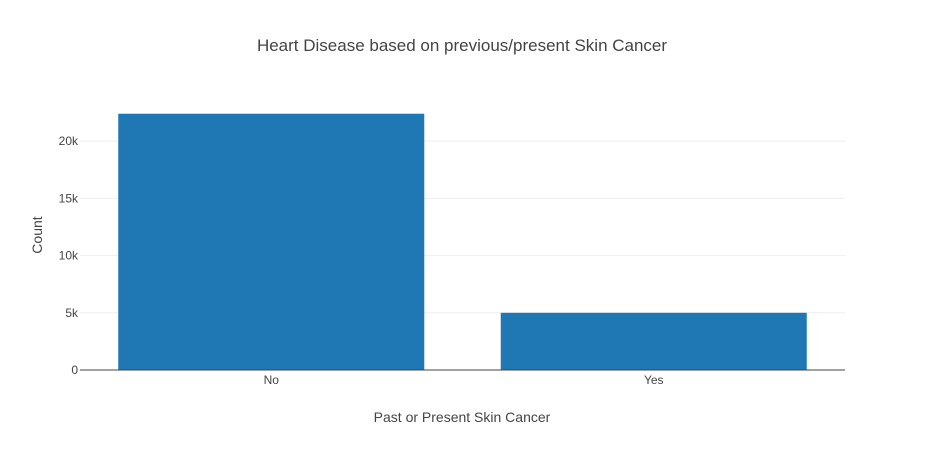  I want to click on bar-yes, so click(653, 341).